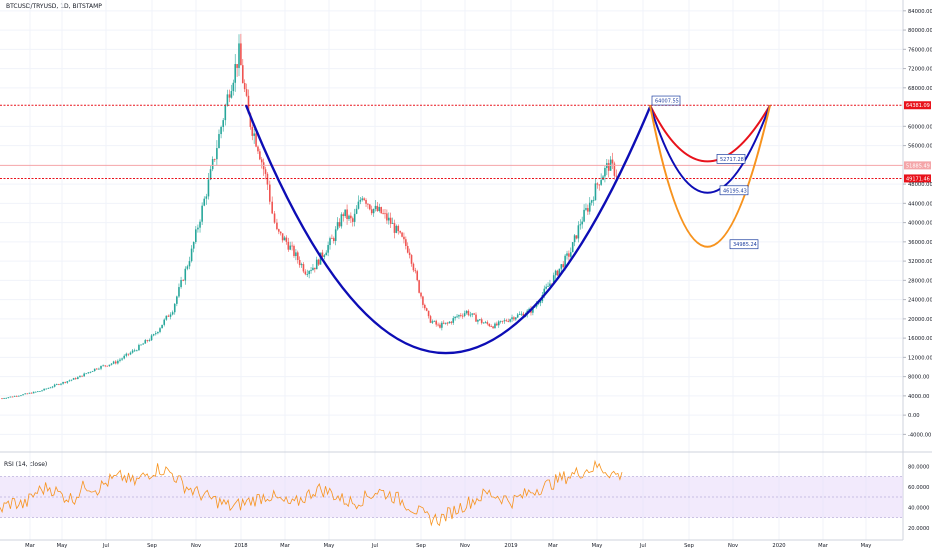 Image resolution: width=932 pixels, height=550 pixels. What do you see at coordinates (918, 488) in the screenshot?
I see `rsi-tick-label: 60.0000` at bounding box center [918, 488].